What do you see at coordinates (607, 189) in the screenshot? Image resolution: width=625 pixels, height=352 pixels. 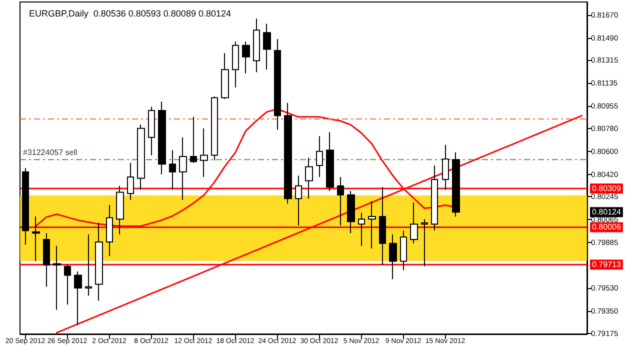 I see `ref-line-label: 0.80309` at bounding box center [607, 189].